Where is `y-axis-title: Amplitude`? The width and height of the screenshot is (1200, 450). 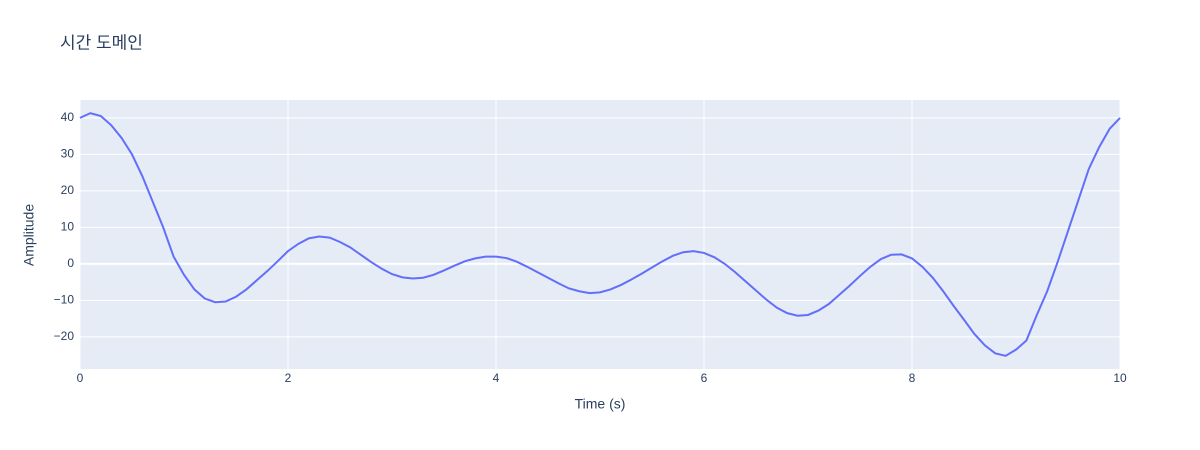
y-axis-title: Amplitude is located at coordinates (29, 235).